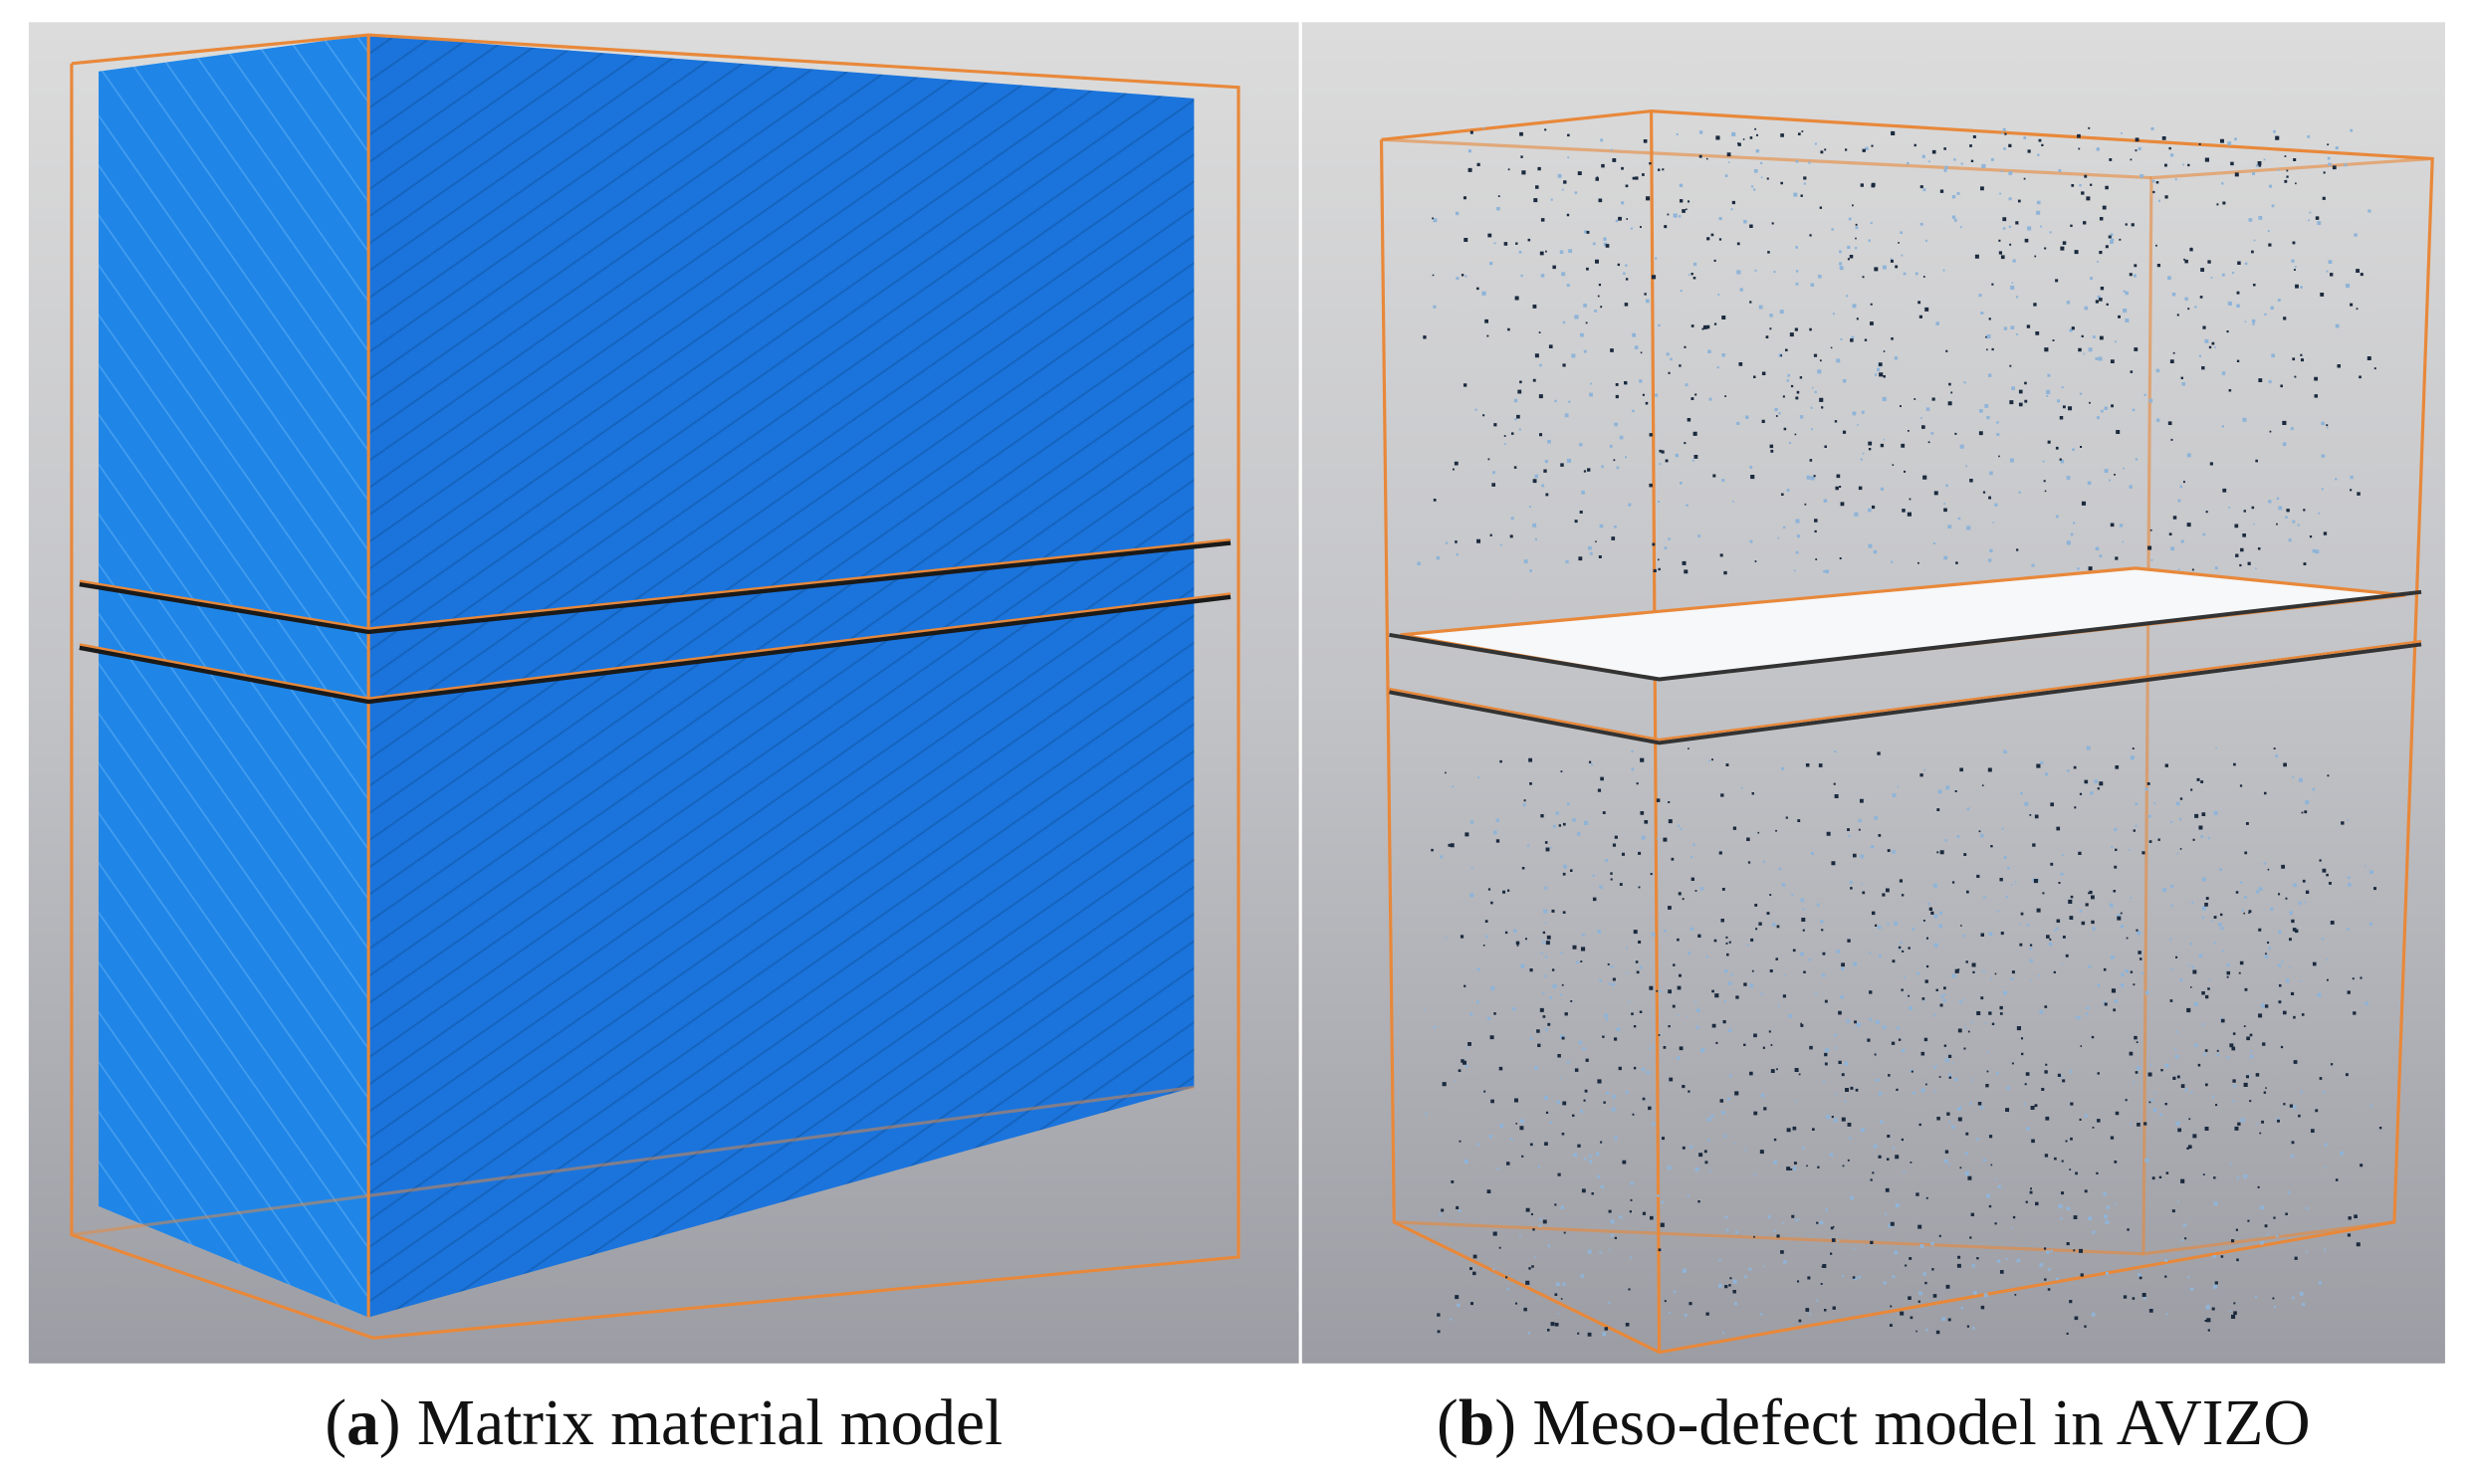  What do you see at coordinates (710, 1423) in the screenshot?
I see `caption-text: Matrix material model` at bounding box center [710, 1423].